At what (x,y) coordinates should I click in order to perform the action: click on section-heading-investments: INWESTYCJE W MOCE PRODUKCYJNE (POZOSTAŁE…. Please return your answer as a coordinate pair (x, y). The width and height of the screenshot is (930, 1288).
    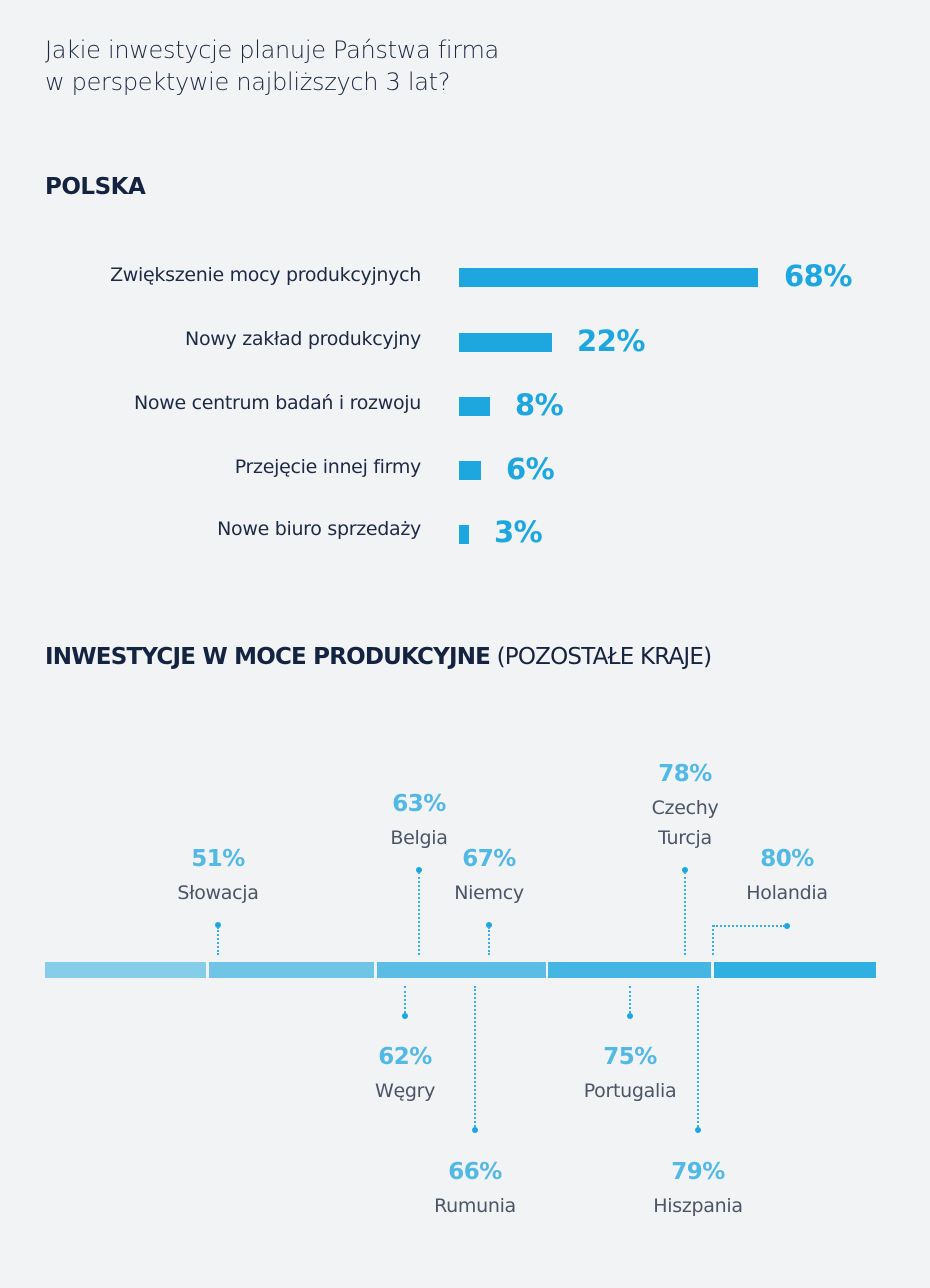
    Looking at the image, I should click on (379, 657).